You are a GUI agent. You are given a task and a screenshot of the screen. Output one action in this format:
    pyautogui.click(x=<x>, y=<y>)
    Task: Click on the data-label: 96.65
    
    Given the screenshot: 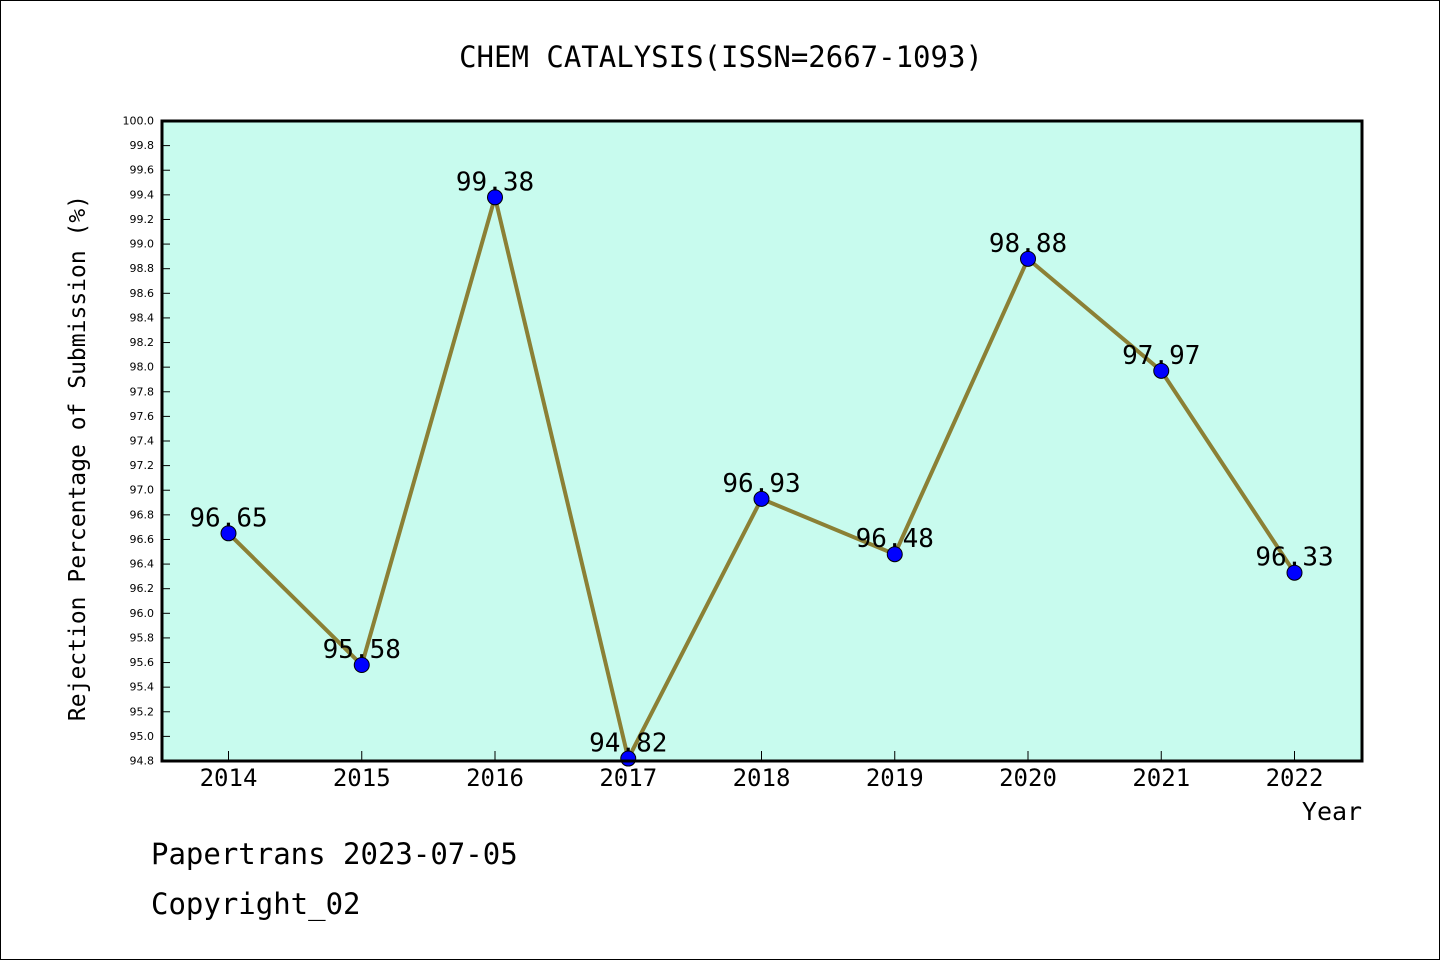 What is the action you would take?
    pyautogui.click(x=228, y=518)
    